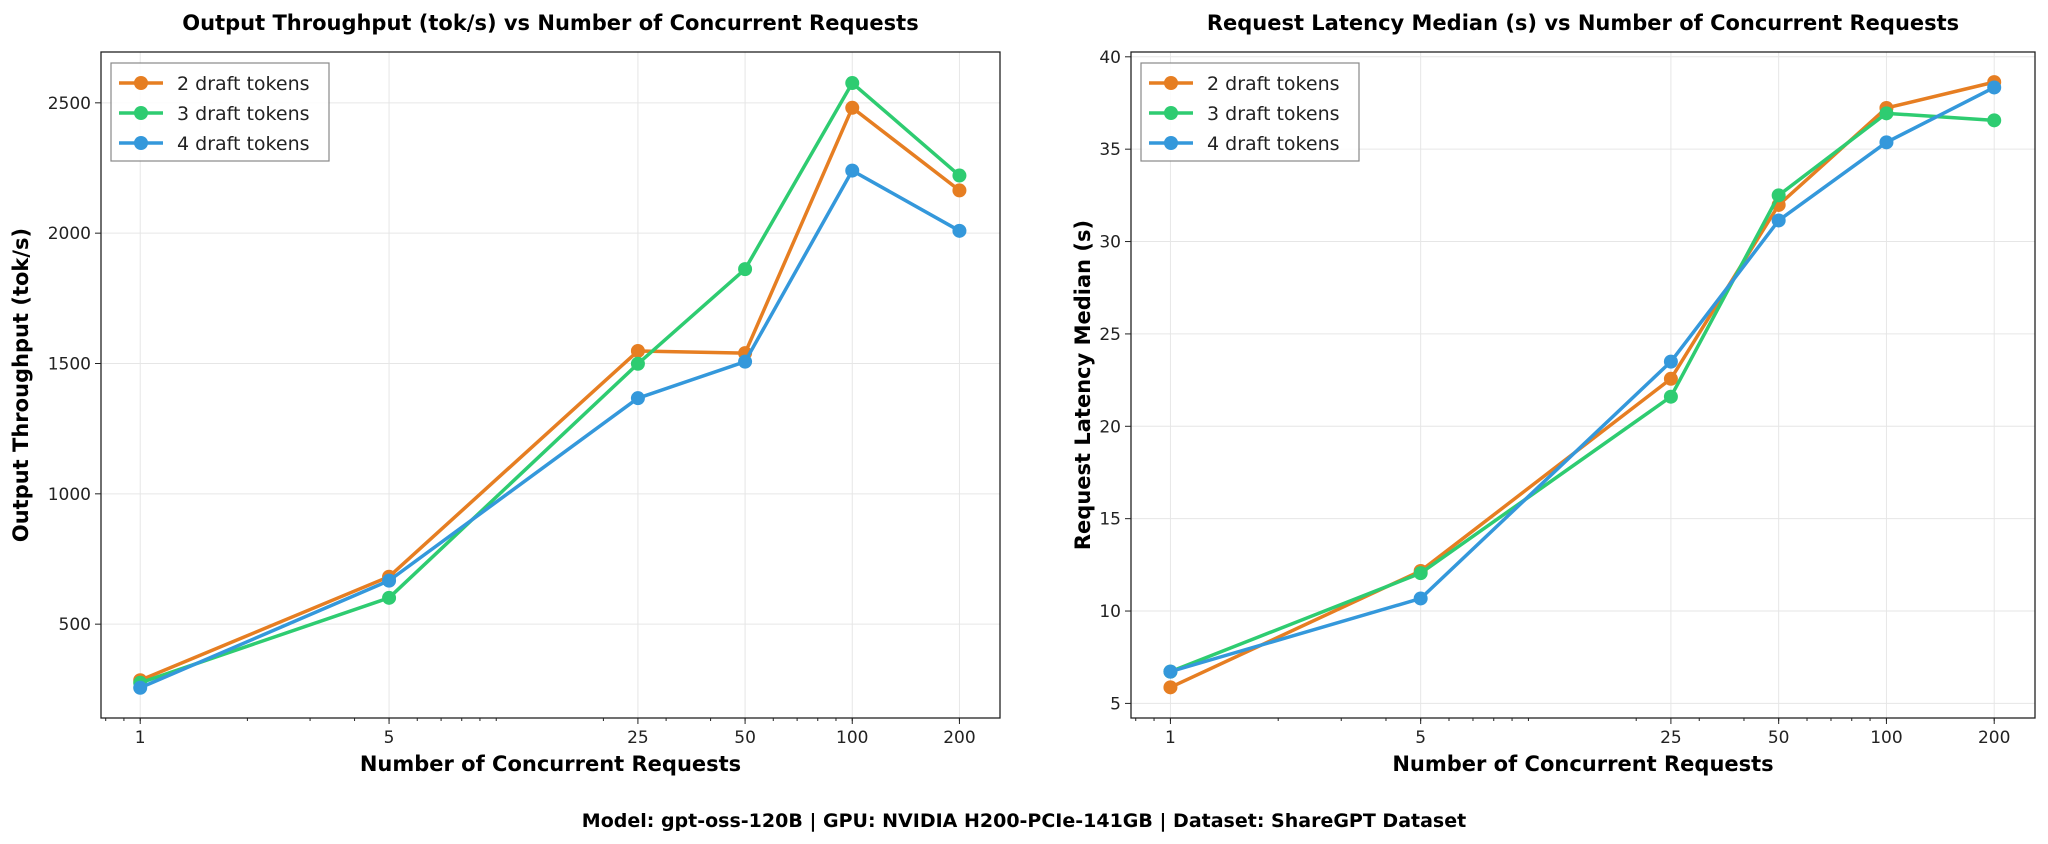 This screenshot has height=844, width=2048. What do you see at coordinates (69, 364) in the screenshot?
I see `y-tick-label: 1500` at bounding box center [69, 364].